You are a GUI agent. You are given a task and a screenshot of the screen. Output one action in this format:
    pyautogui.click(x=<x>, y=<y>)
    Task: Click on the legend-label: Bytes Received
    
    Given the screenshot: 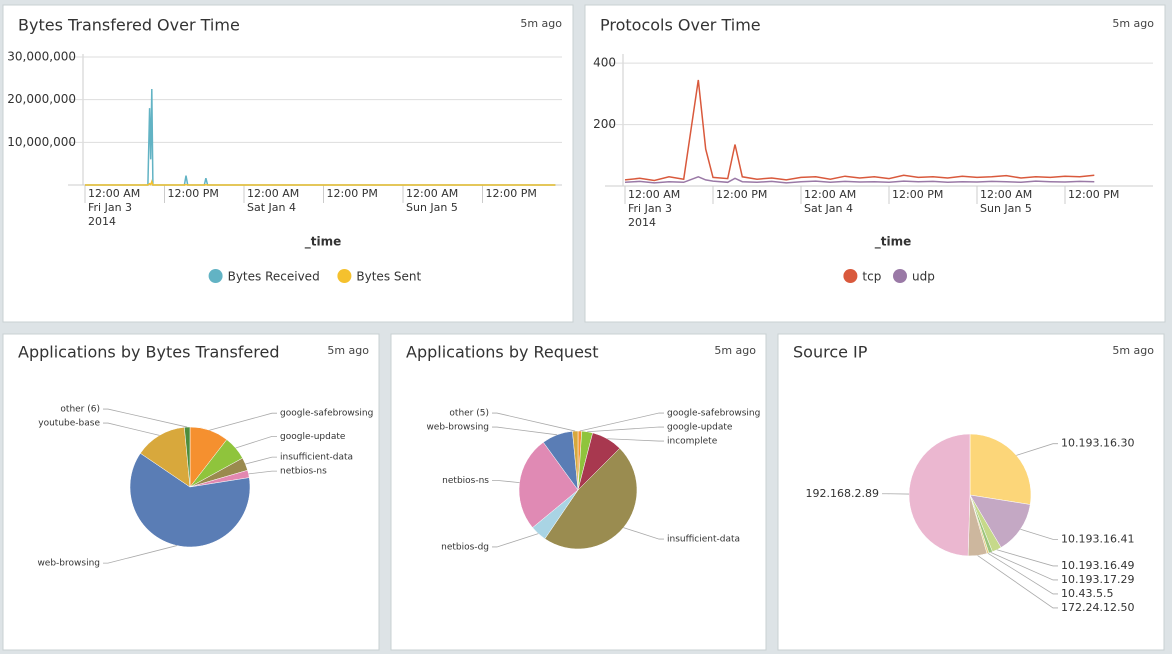 What is the action you would take?
    pyautogui.click(x=274, y=277)
    